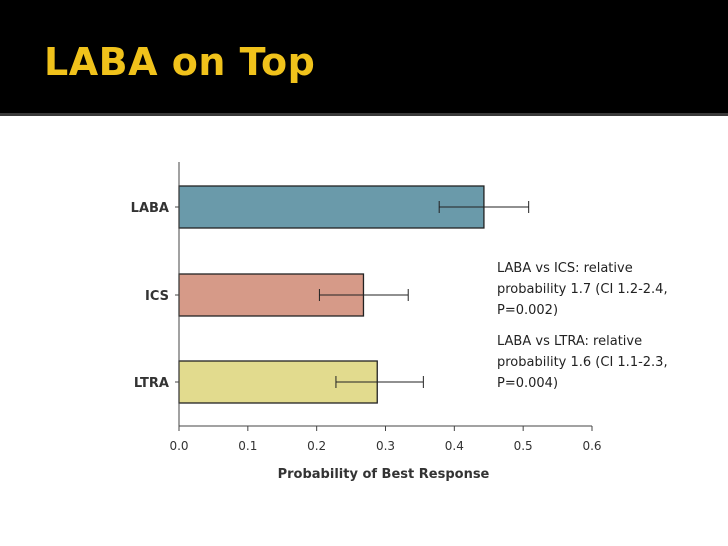  I want to click on category-label-ics: ICS, so click(157, 296).